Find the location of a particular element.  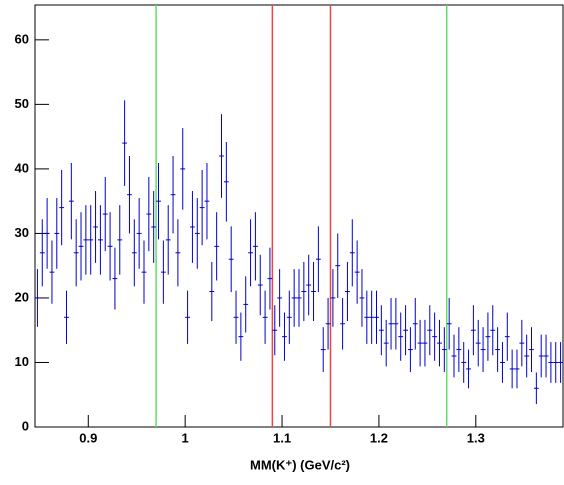

x-tick-label: 1 is located at coordinates (185, 437).